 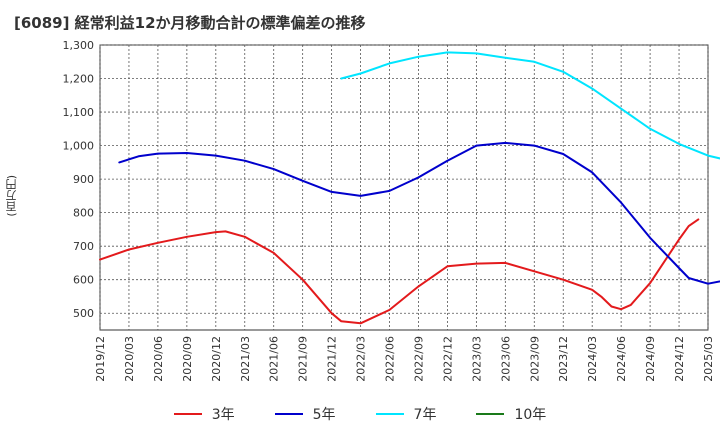 What do you see at coordinates (79, 45) in the screenshot?
I see `y-tick-label: 1,300` at bounding box center [79, 45].